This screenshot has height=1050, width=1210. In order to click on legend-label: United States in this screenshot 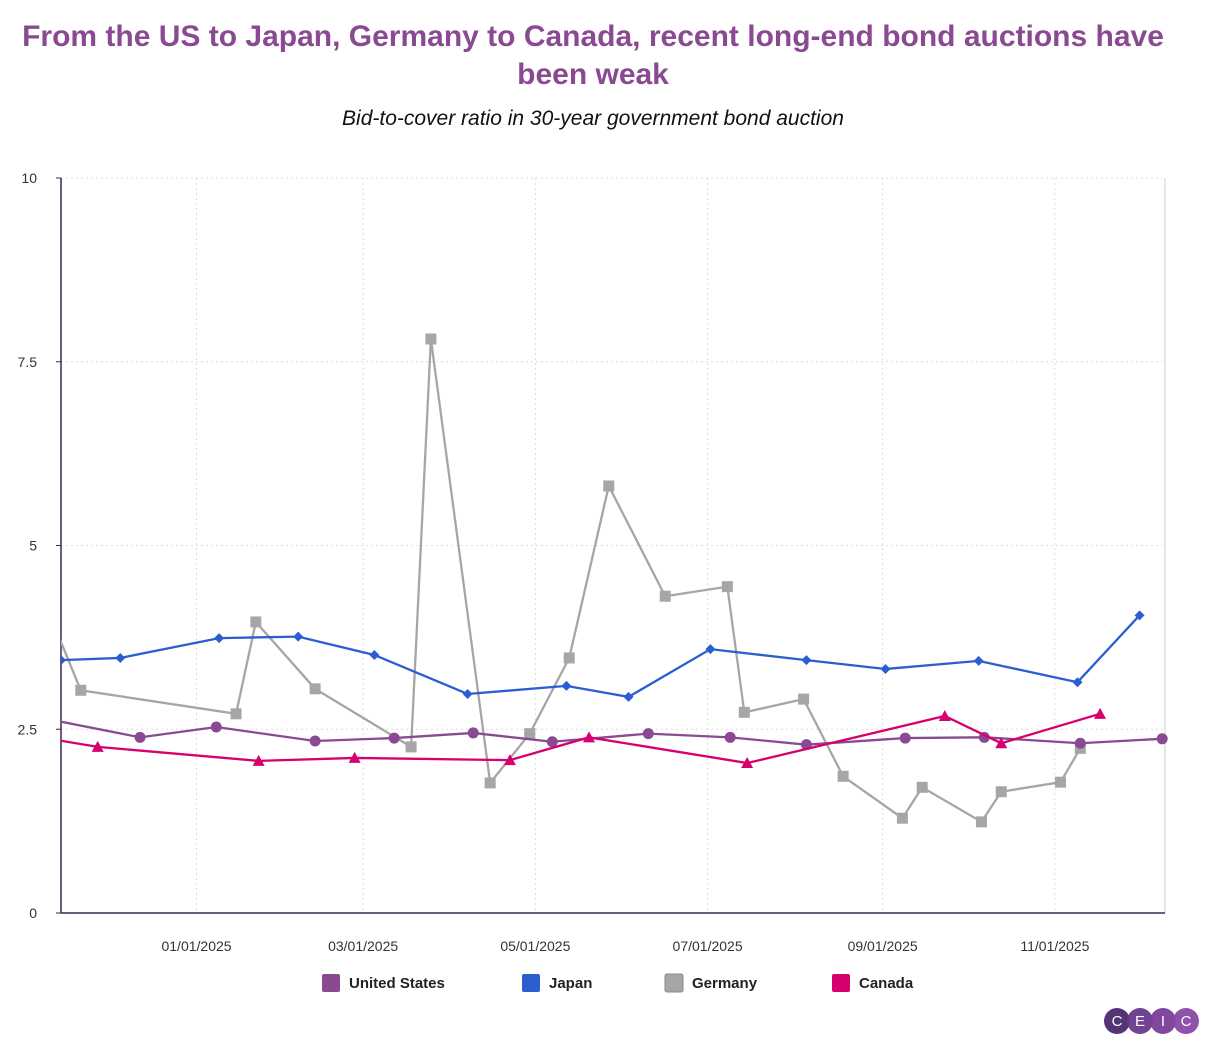, I will do `click(397, 983)`.